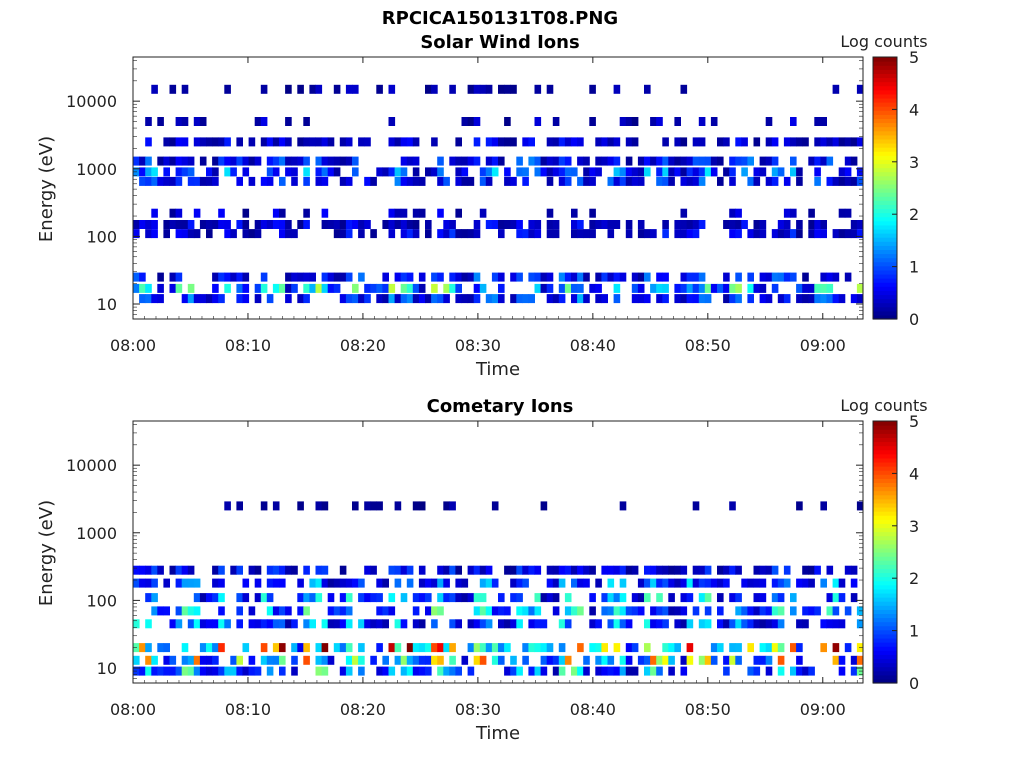 Image resolution: width=1024 pixels, height=768 pixels. Describe the element at coordinates (883, 41) in the screenshot. I see `colorbar-label-solar-wind: Log counts` at that location.